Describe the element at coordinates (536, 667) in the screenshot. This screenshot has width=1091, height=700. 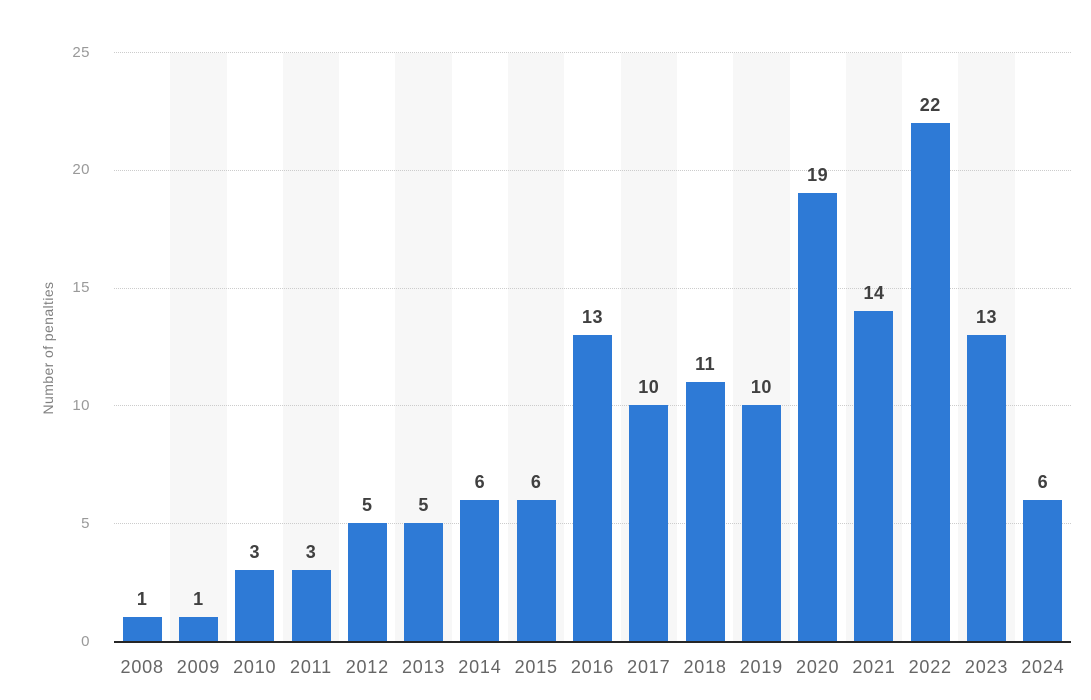
I see `x-tick-label-2015: 2015` at that location.